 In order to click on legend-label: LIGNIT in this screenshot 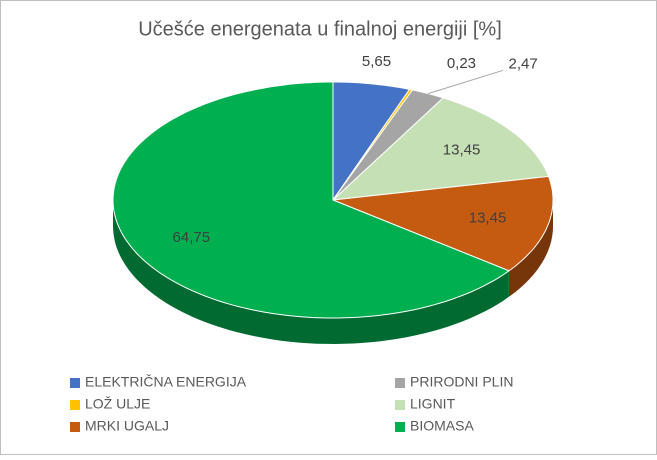, I will do `click(433, 404)`.